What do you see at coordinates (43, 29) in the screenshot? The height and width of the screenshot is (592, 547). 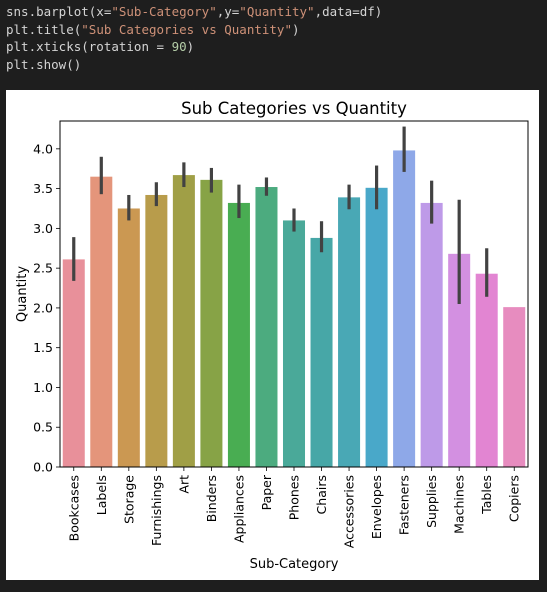 I see `code-token: plt.title(` at bounding box center [43, 29].